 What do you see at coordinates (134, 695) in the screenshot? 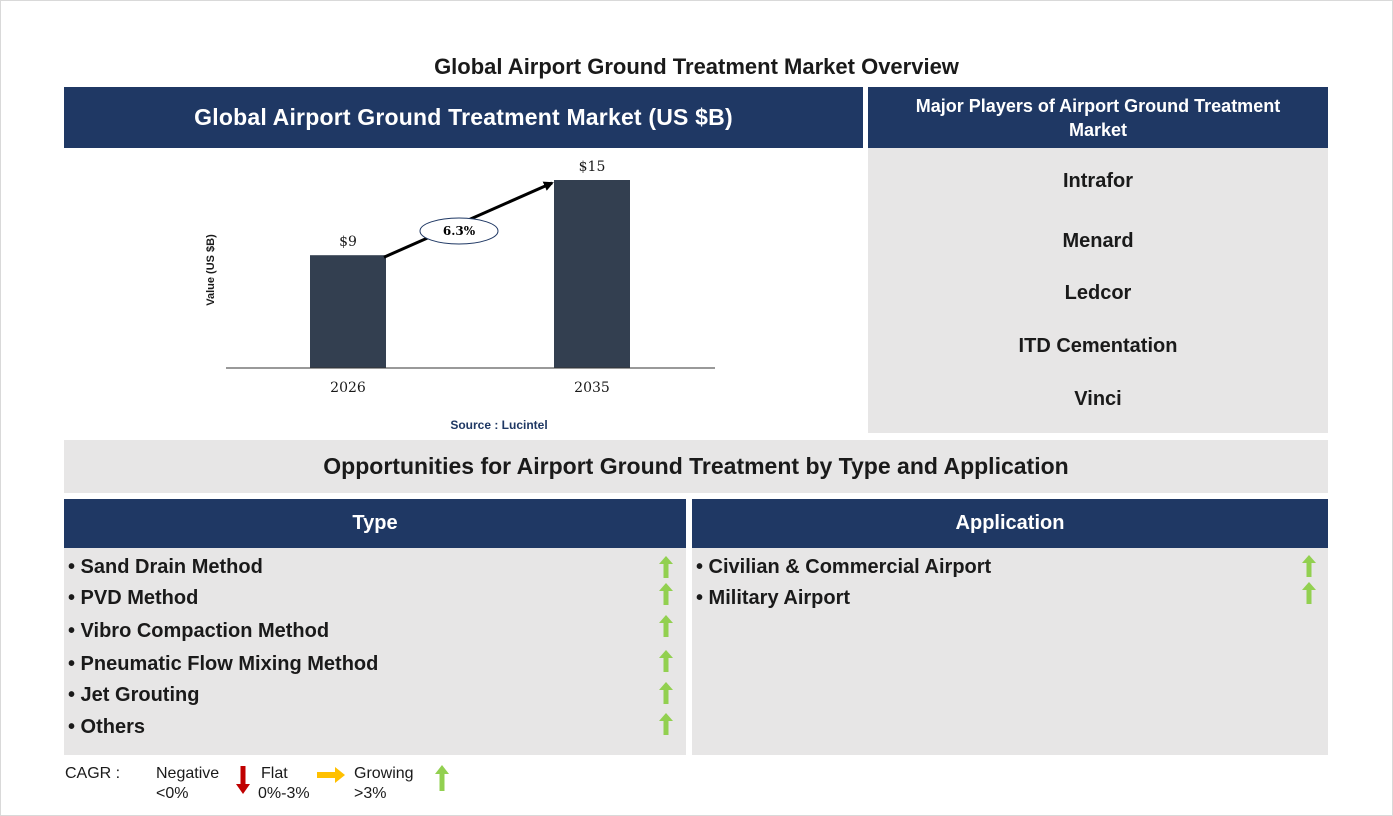
I see `type-item: • Jet Grouting` at bounding box center [134, 695].